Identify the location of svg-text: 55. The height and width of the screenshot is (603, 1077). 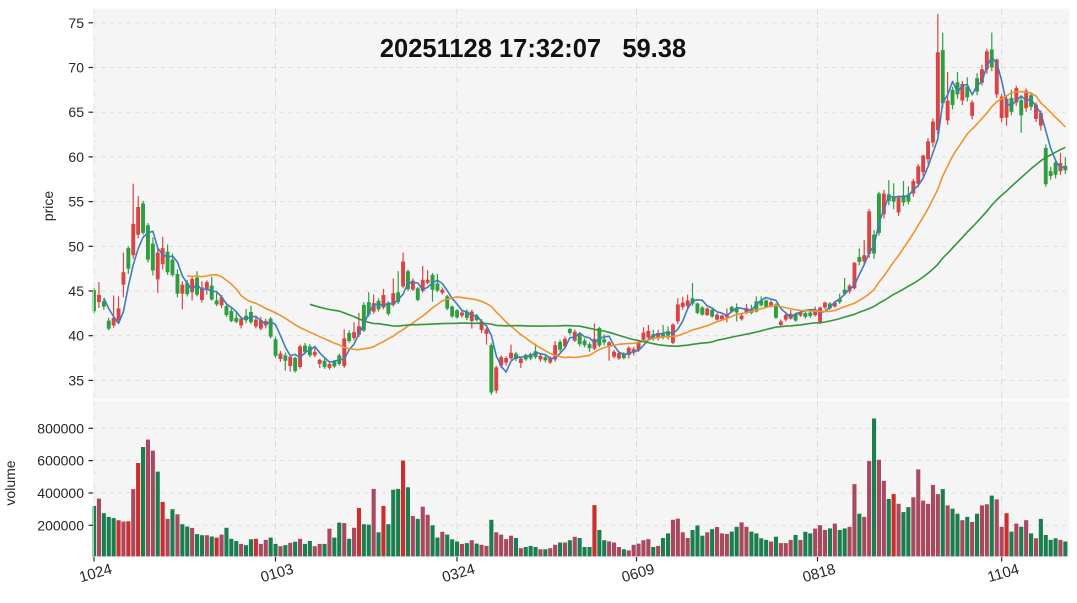
(76, 202).